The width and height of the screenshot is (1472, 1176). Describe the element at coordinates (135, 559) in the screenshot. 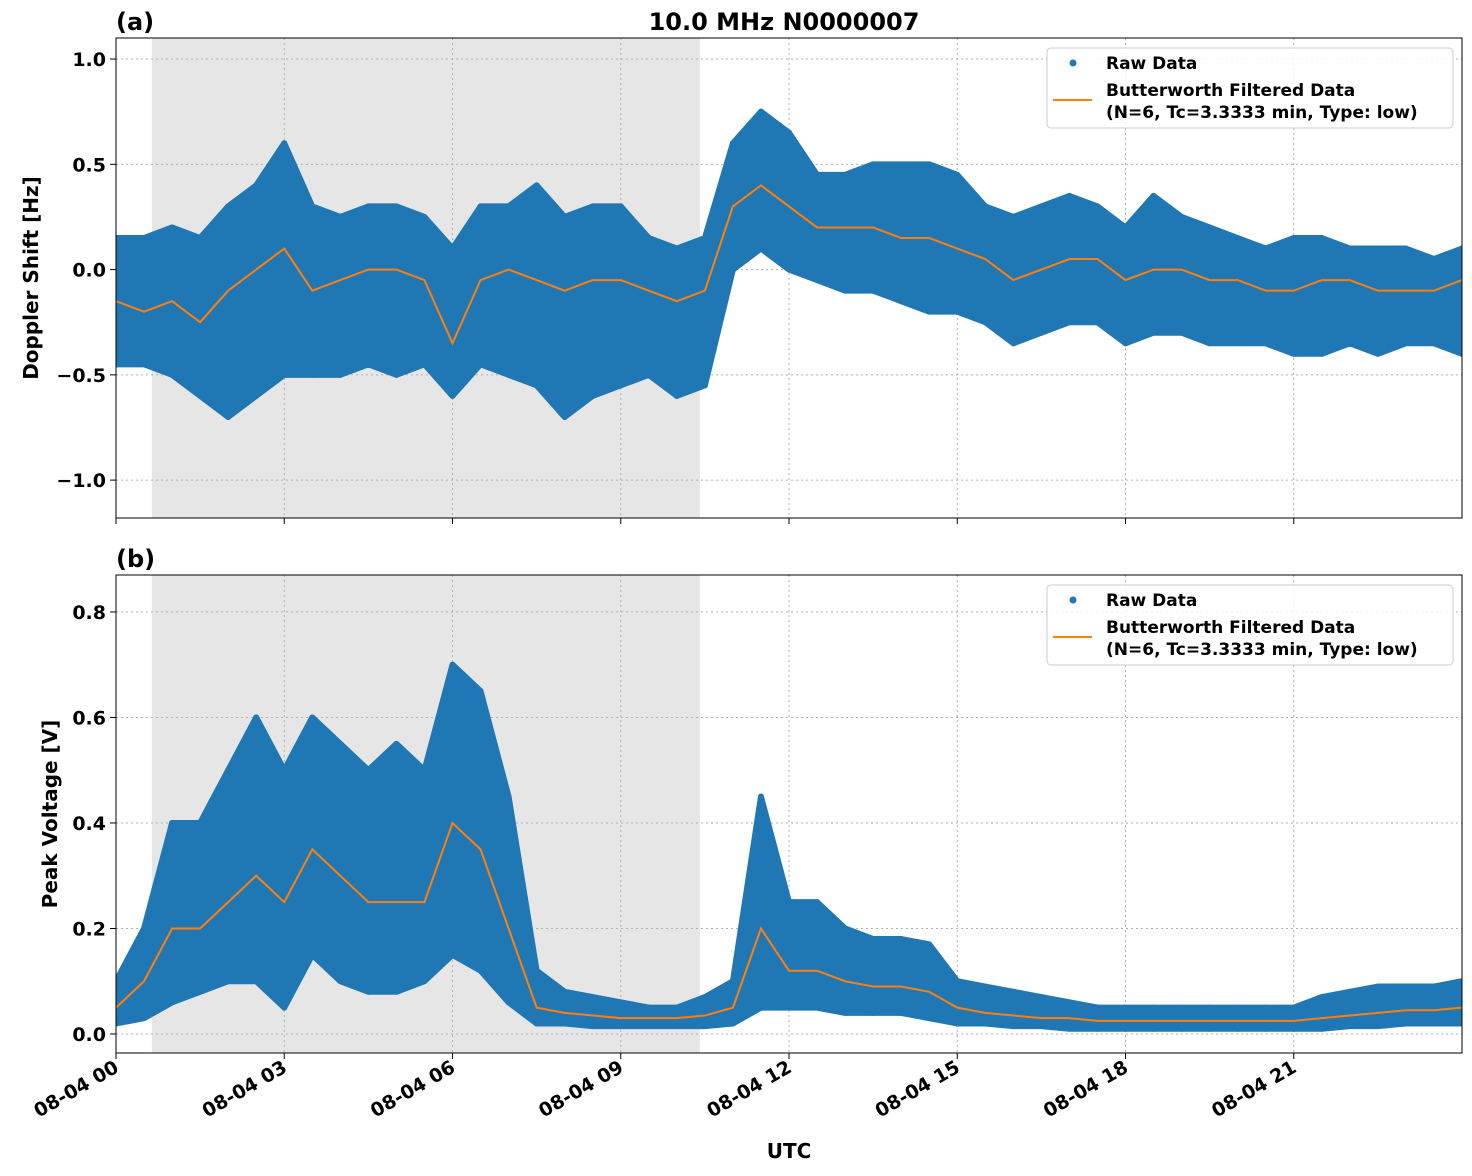

I see `panel-label: (b)` at that location.